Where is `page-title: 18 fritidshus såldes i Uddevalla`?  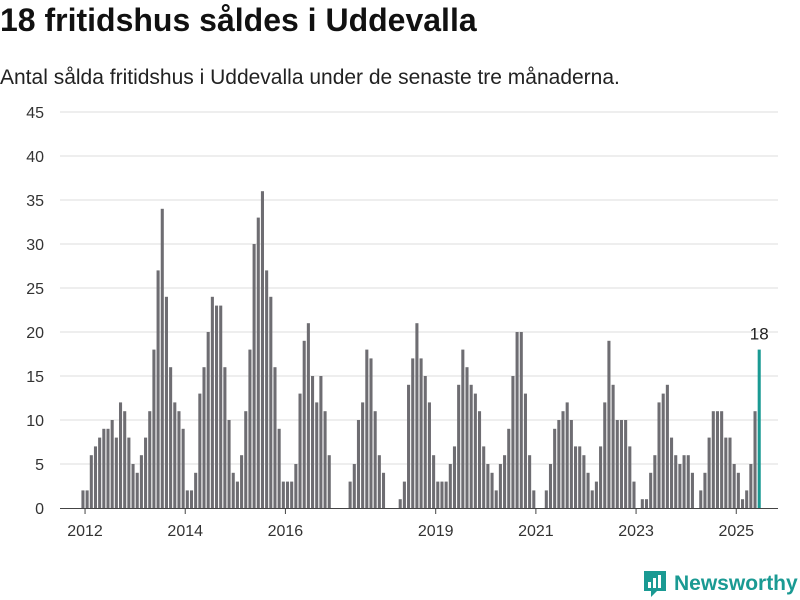 page-title: 18 fritidshus såldes i Uddevalla is located at coordinates (238, 20).